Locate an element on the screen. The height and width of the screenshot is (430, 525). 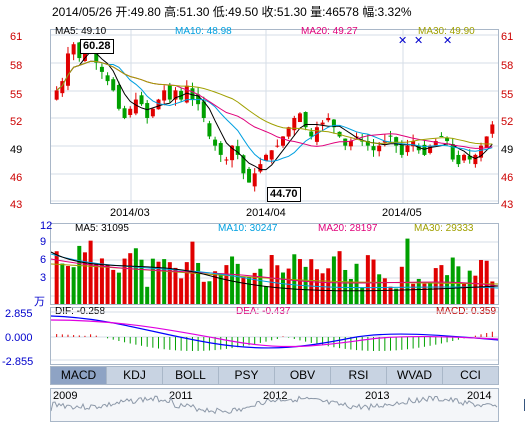
vol-ma20-legend: MA20: 28197 is located at coordinates (348, 228).